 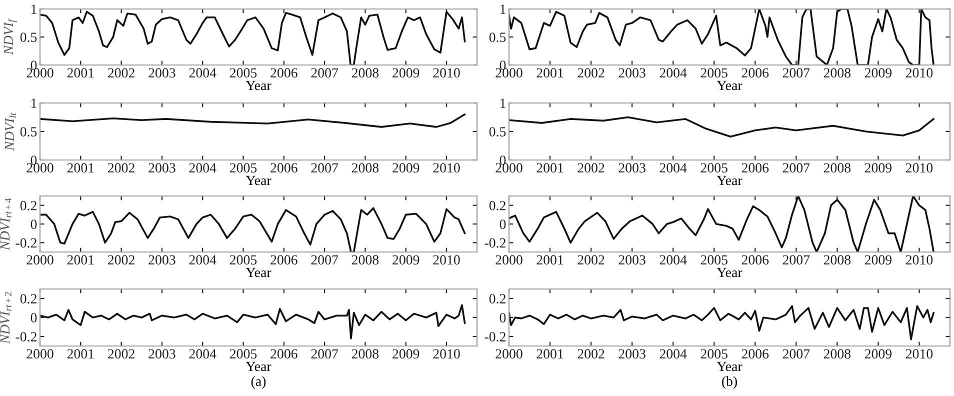 I want to click on text: (a), so click(x=258, y=382).